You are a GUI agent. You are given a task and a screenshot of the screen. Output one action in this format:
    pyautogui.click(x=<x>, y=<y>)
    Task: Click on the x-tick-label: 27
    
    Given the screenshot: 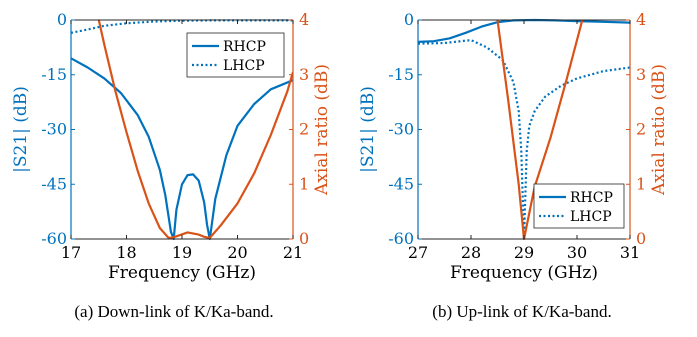 What is the action you would take?
    pyautogui.click(x=418, y=252)
    